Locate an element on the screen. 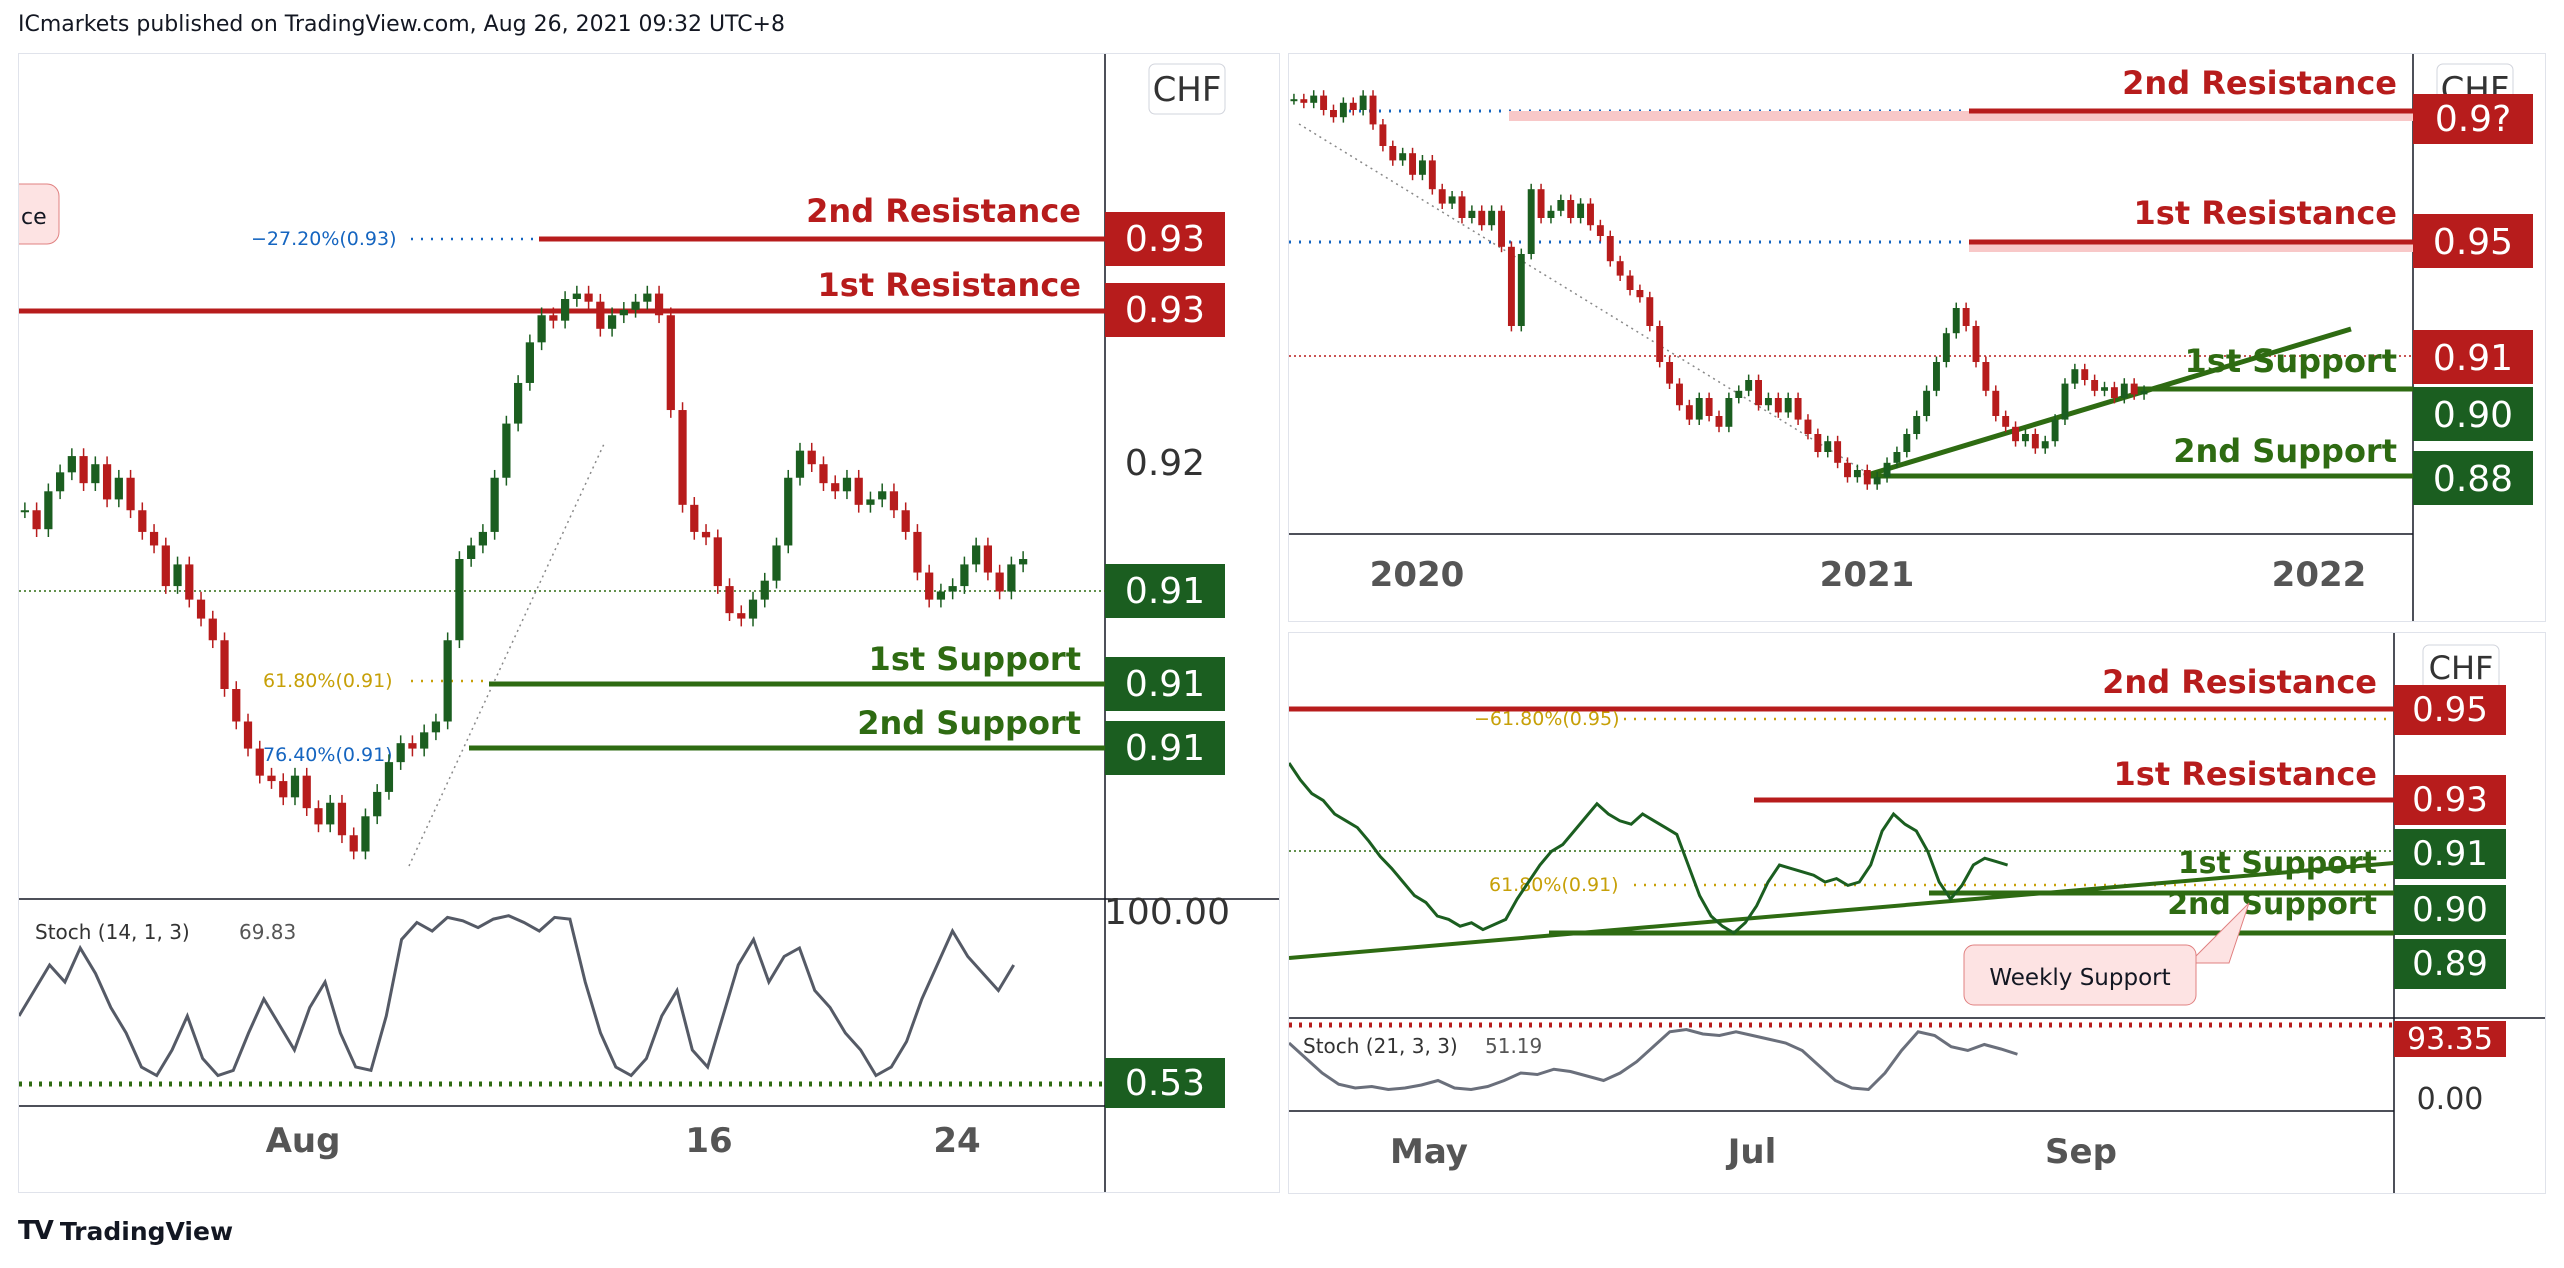 The image size is (2564, 1268). left-currency-badge is located at coordinates (1187, 89).